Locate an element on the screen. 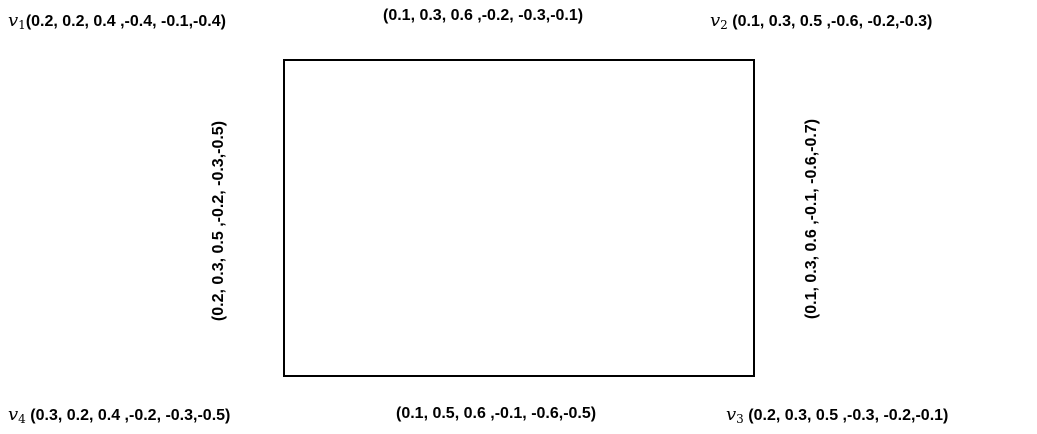 The width and height of the screenshot is (1037, 434). vertex-v1-symbol: v is located at coordinates (13, 20).